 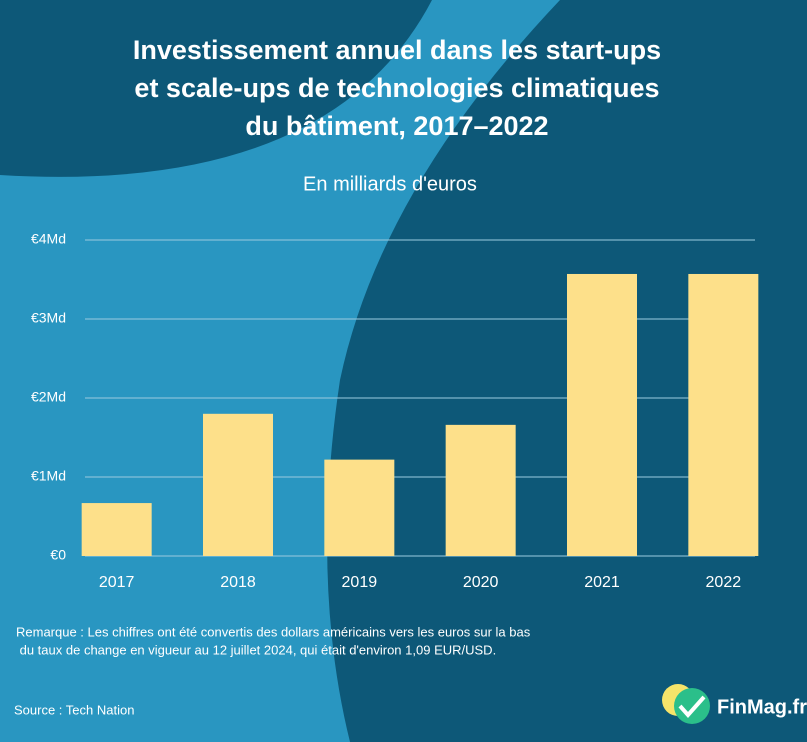 What do you see at coordinates (360, 582) in the screenshot?
I see `x-tick-label: 2019` at bounding box center [360, 582].